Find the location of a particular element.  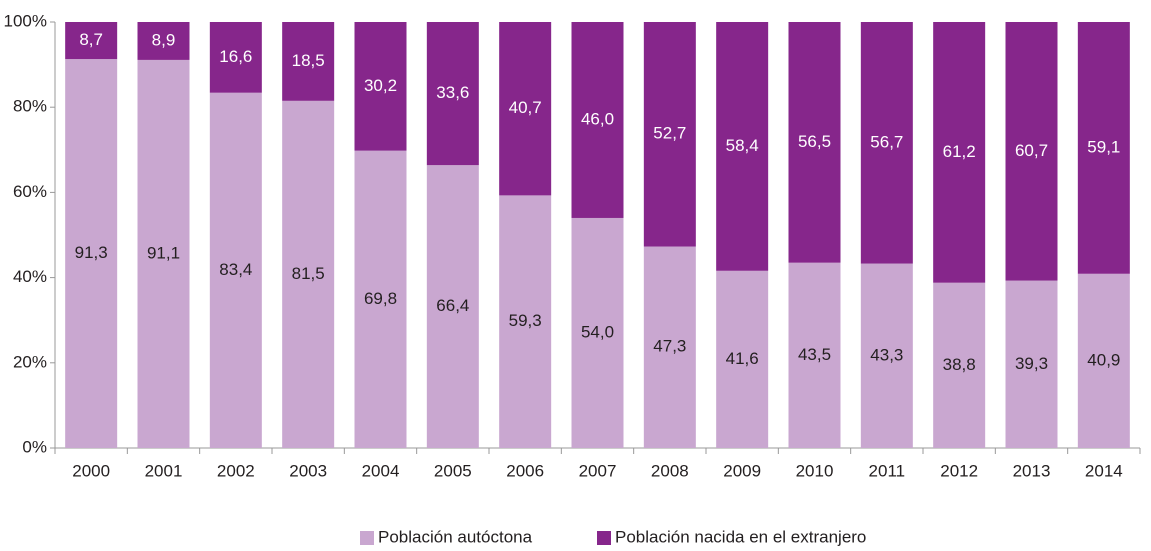

data-label: 52,7 is located at coordinates (669, 133).